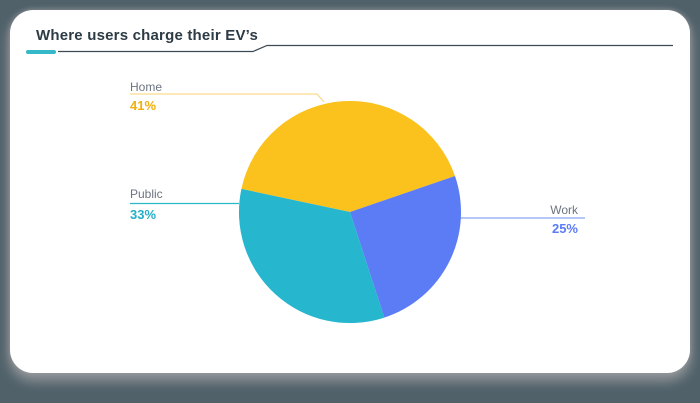  What do you see at coordinates (146, 87) in the screenshot?
I see `slice-label-home: Home` at bounding box center [146, 87].